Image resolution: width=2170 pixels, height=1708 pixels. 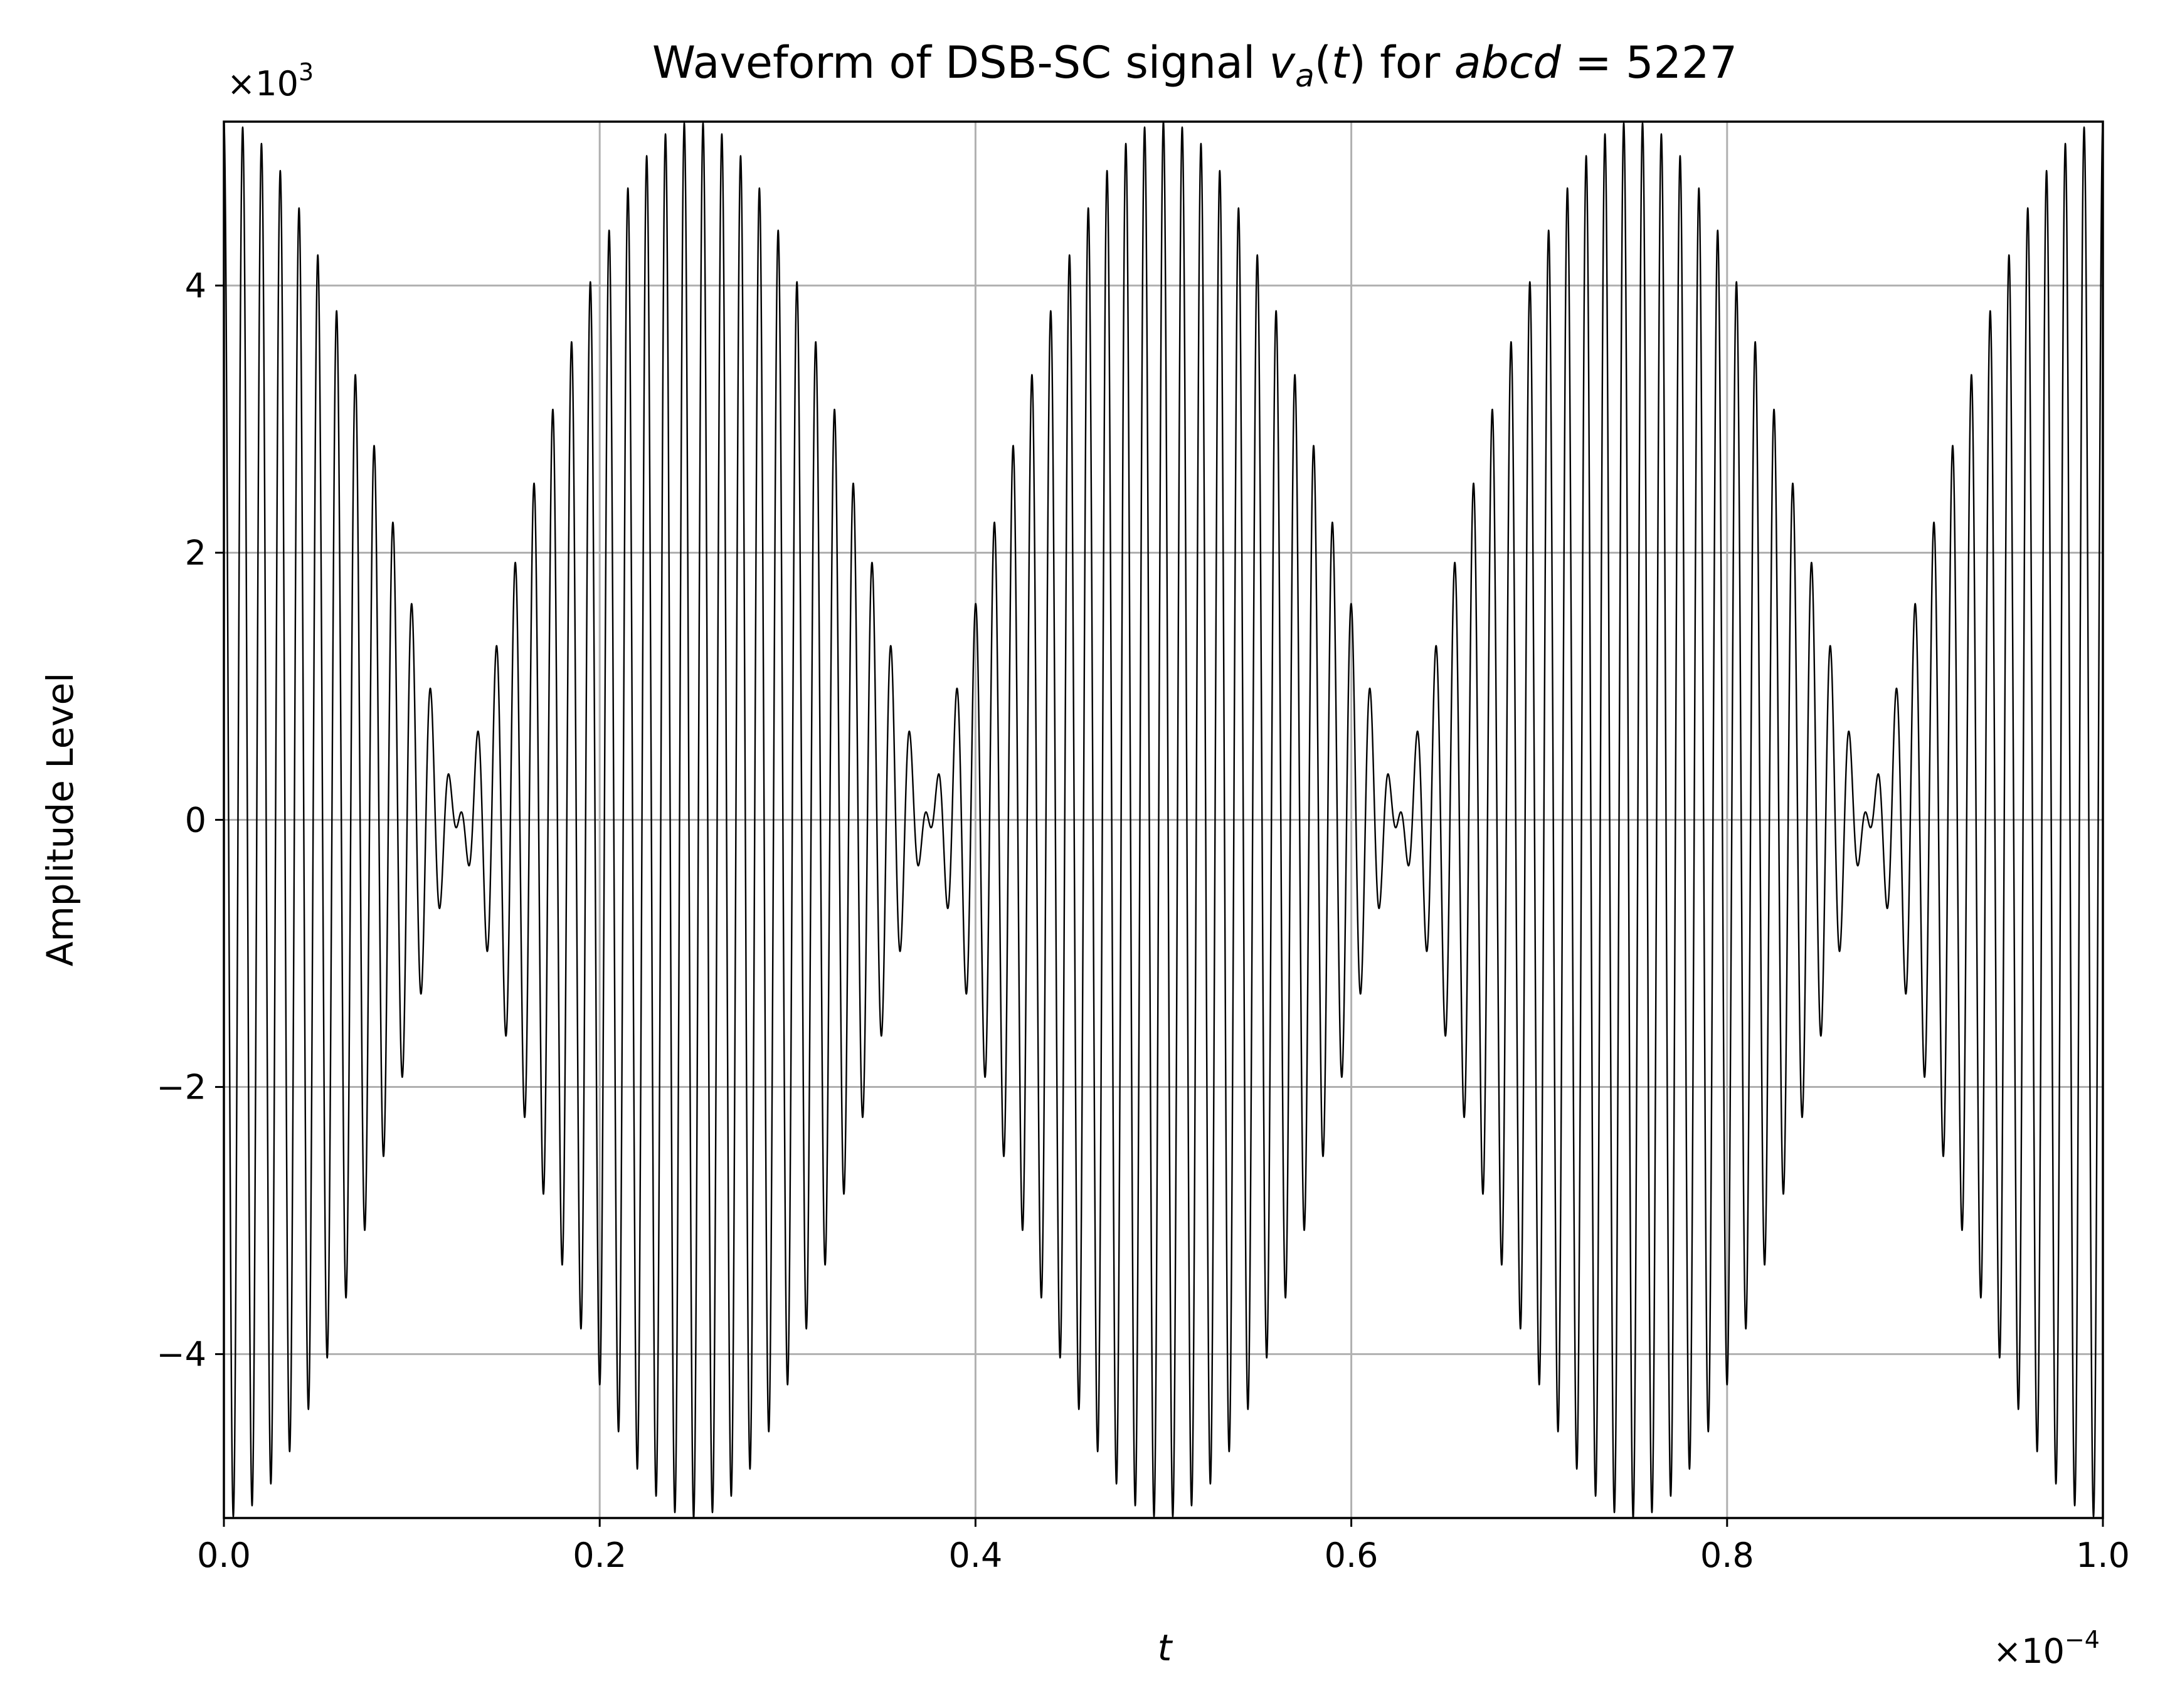 What do you see at coordinates (2082, 1639) in the screenshot?
I see `x-offset-exponent: −4` at bounding box center [2082, 1639].